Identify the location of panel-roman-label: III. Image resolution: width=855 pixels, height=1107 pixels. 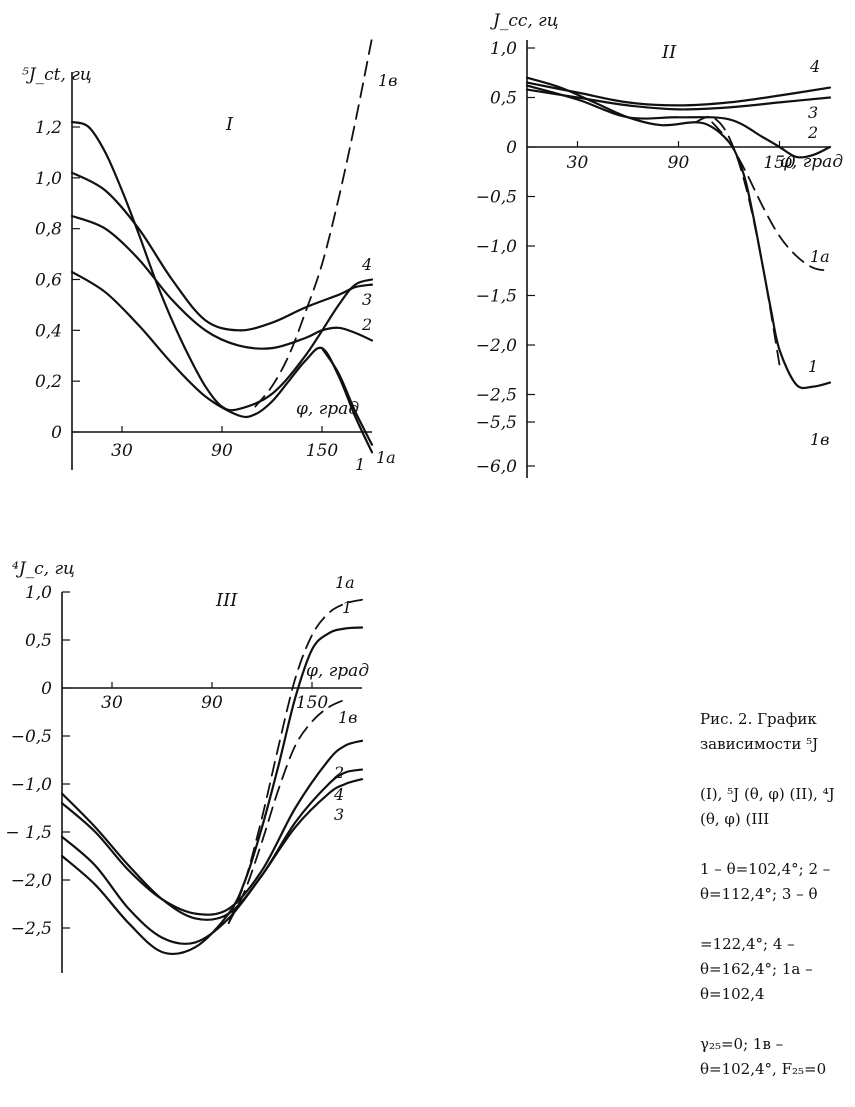
(226, 600).